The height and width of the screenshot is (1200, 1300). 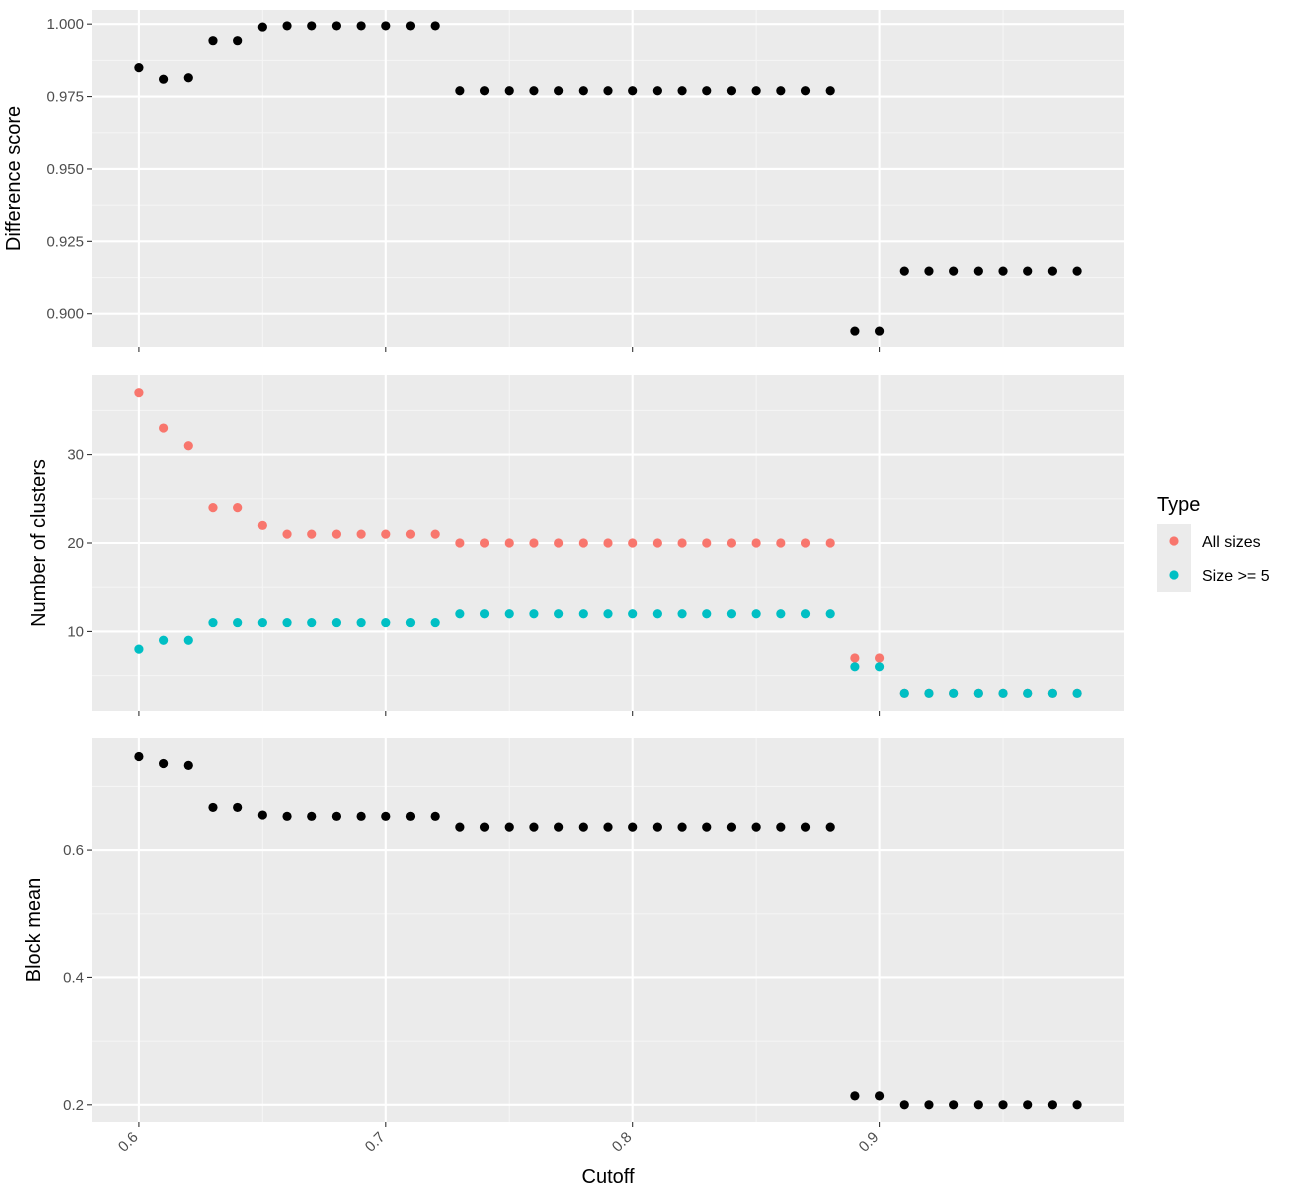 What do you see at coordinates (1178, 505) in the screenshot?
I see `legend-title: Type` at bounding box center [1178, 505].